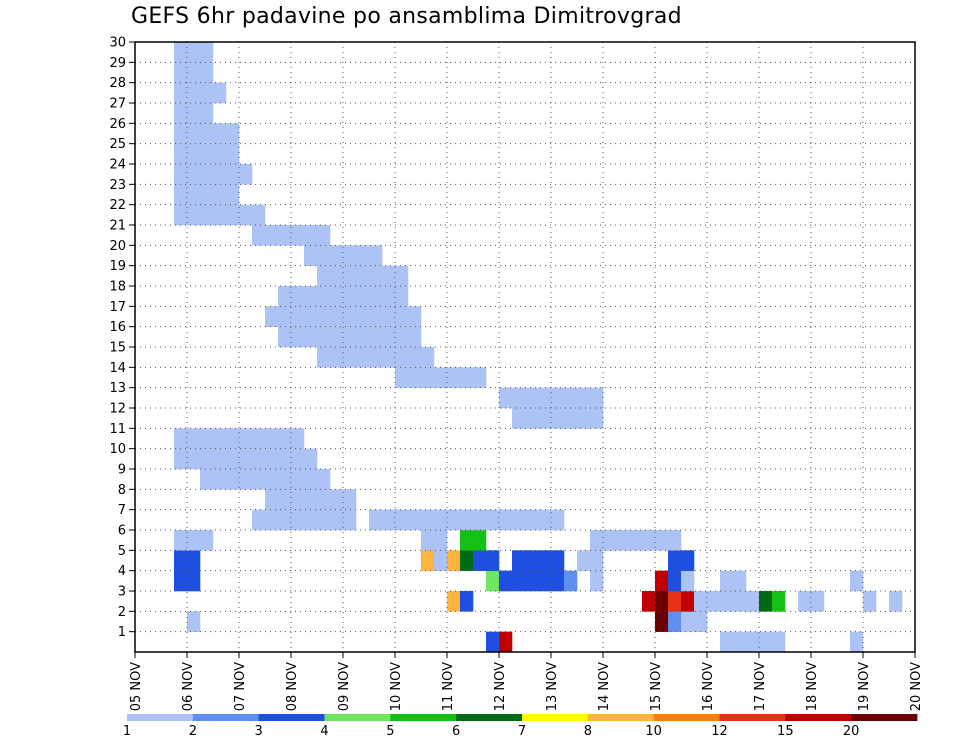 This screenshot has width=960, height=742. What do you see at coordinates (117, 144) in the screenshot?
I see `y-tick-label: 25` at bounding box center [117, 144].